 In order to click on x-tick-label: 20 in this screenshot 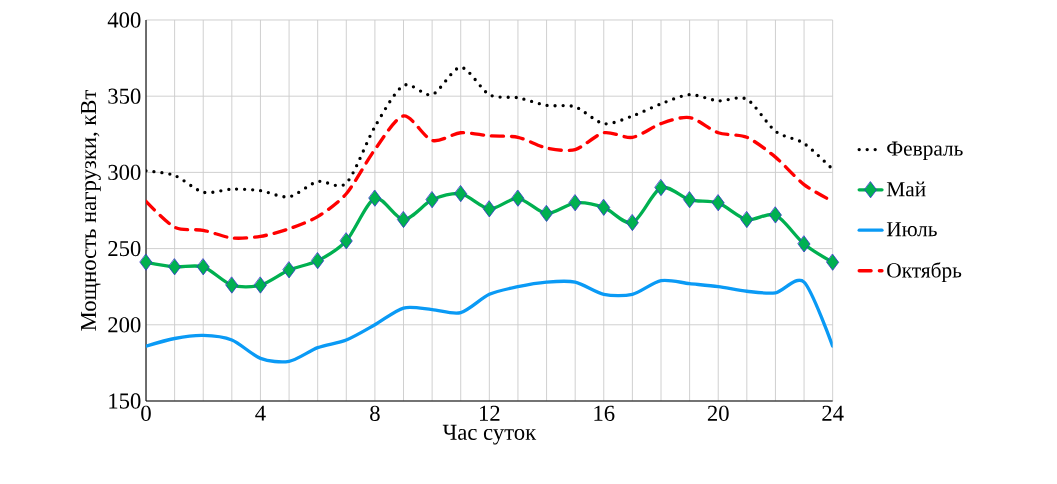, I will do `click(718, 413)`.